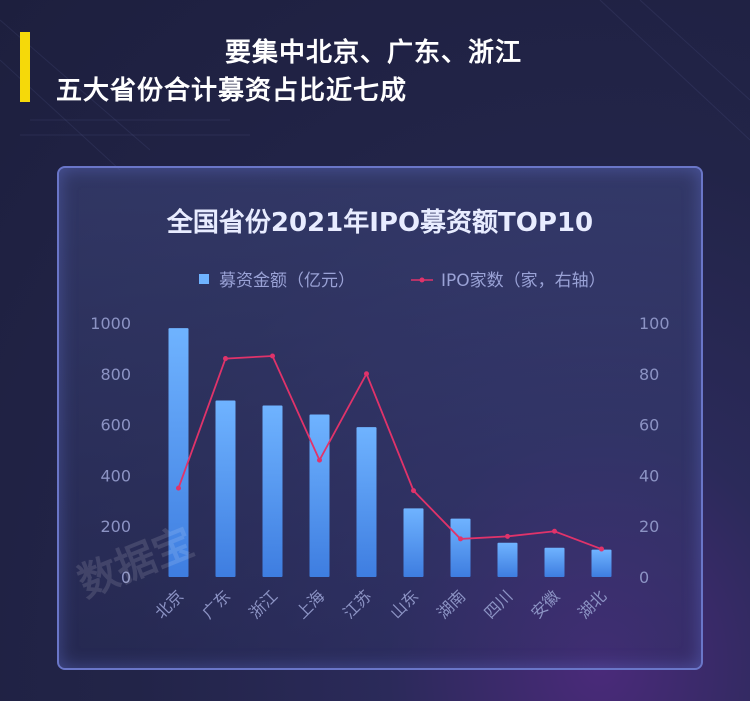 This screenshot has width=750, height=701. What do you see at coordinates (115, 374) in the screenshot?
I see `y-tick-label: 800` at bounding box center [115, 374].